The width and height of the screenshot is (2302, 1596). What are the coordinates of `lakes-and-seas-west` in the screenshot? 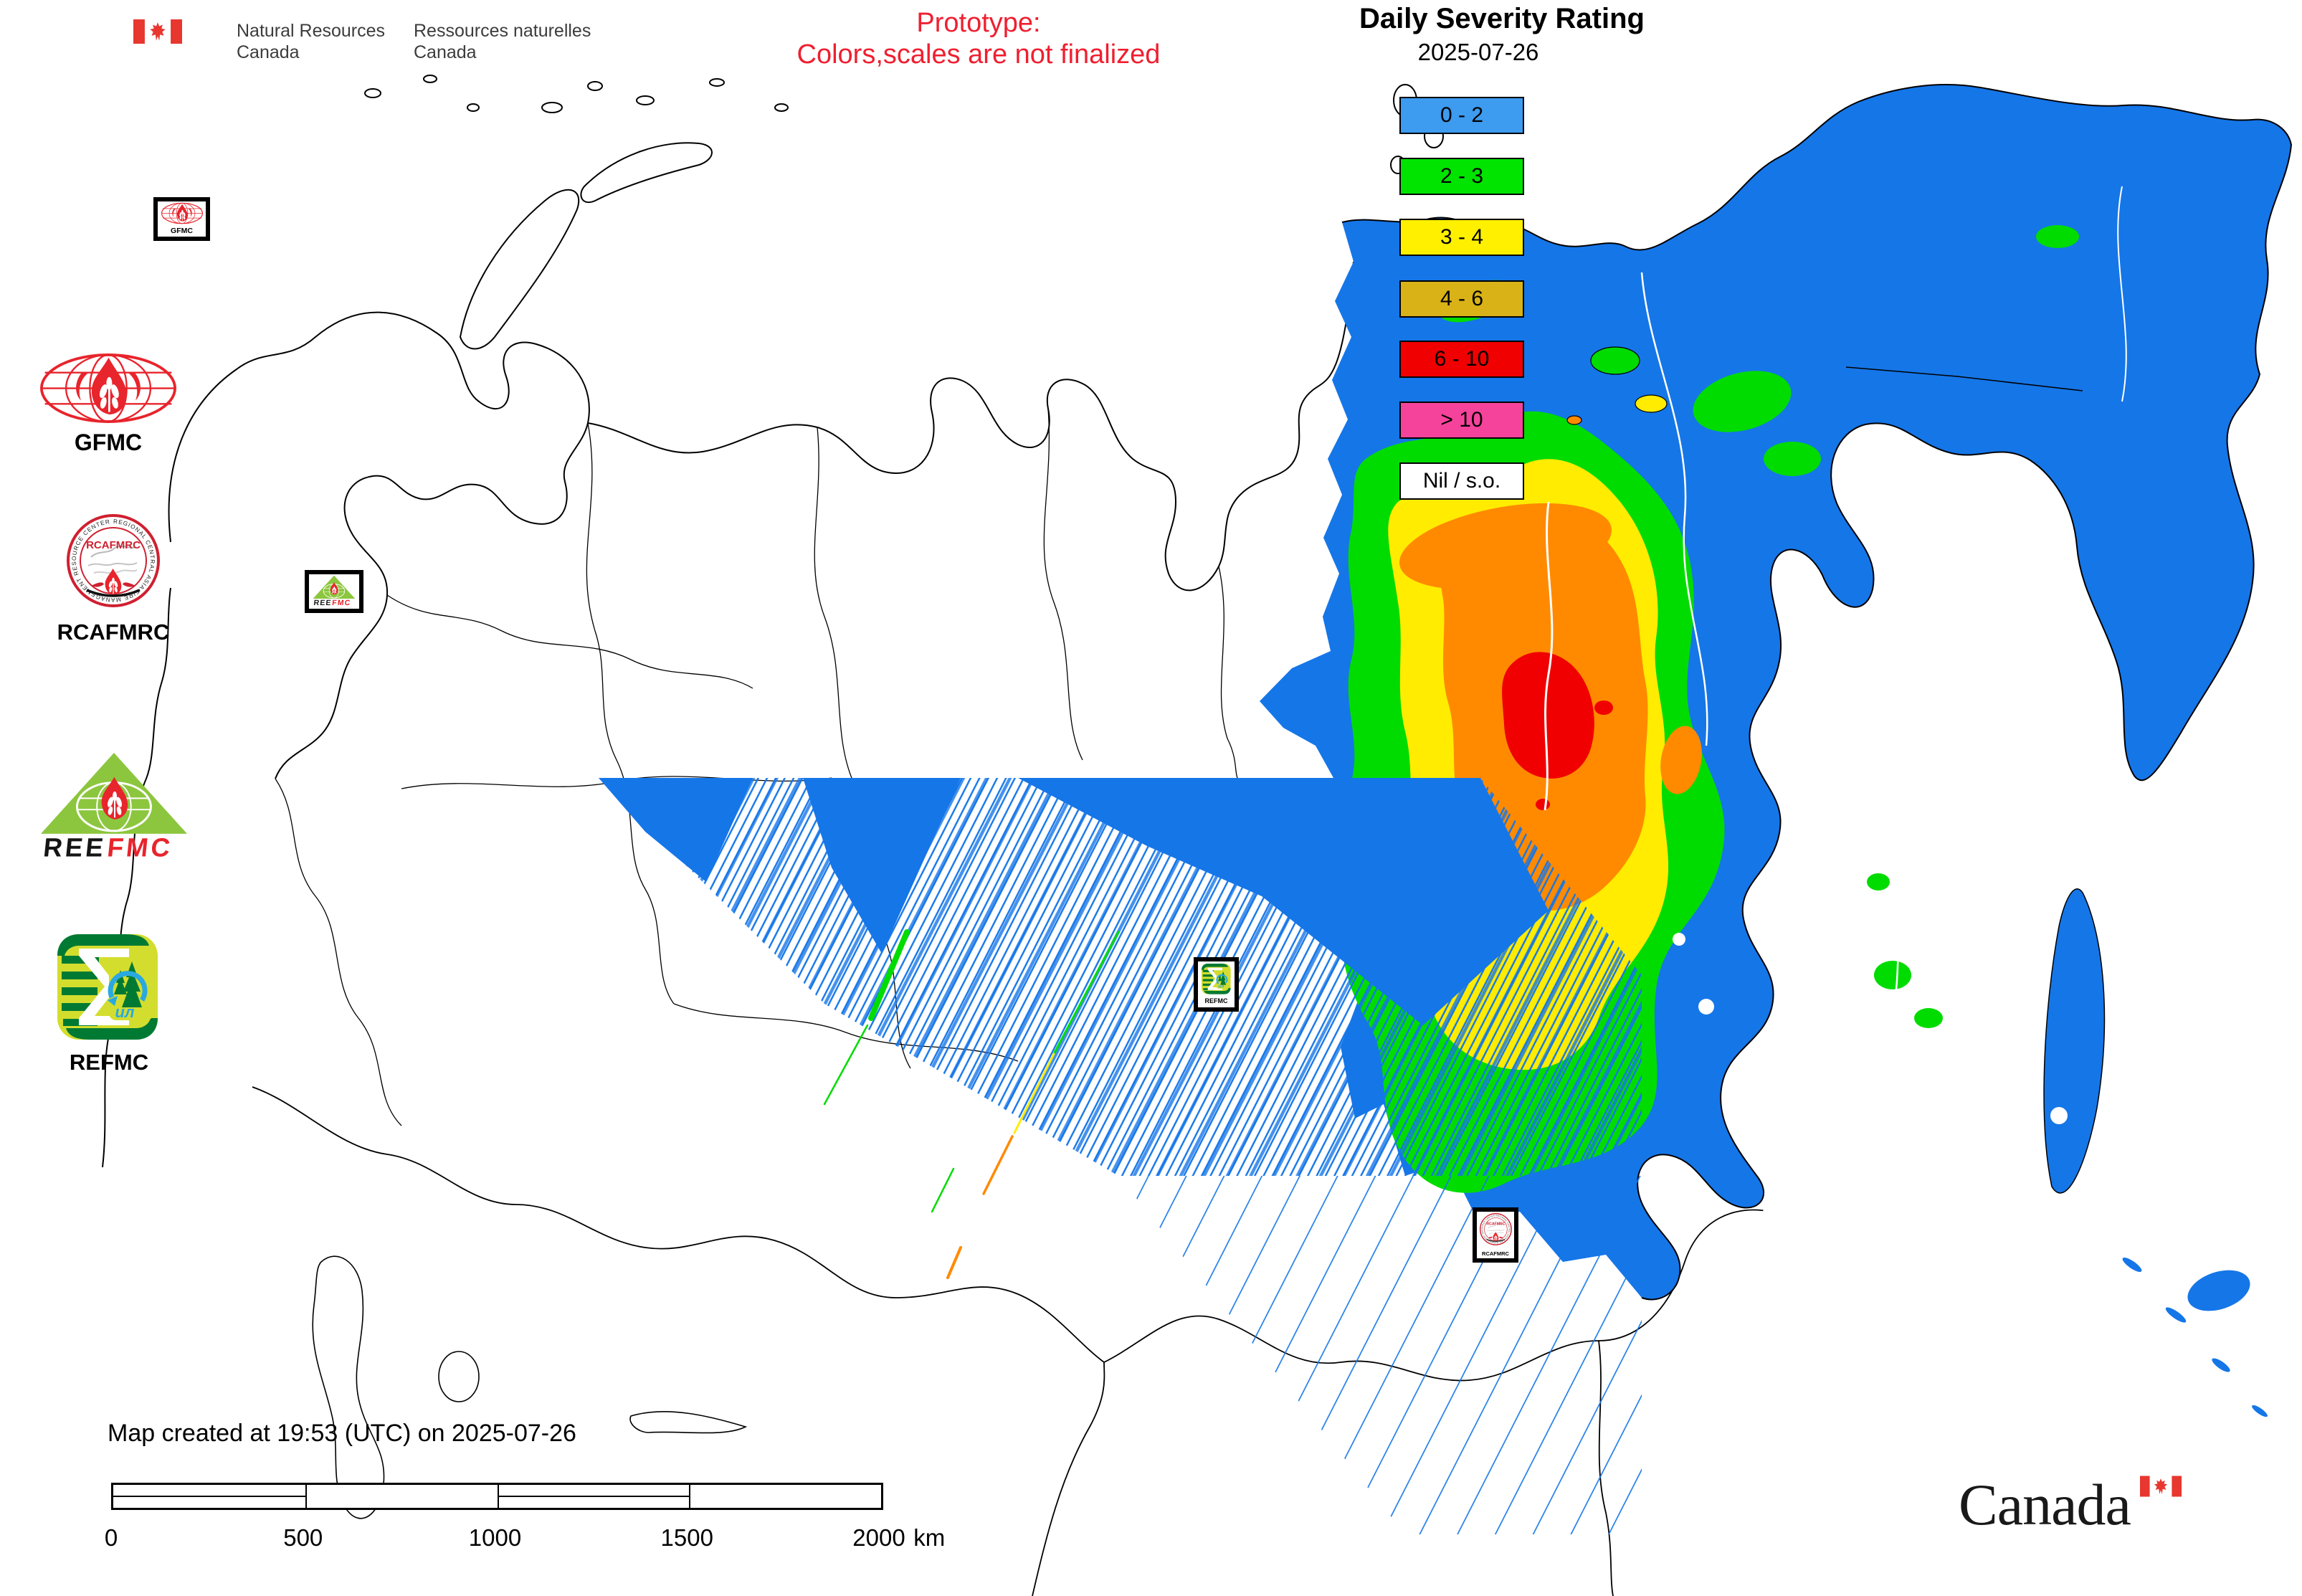 It's located at (530, 1387).